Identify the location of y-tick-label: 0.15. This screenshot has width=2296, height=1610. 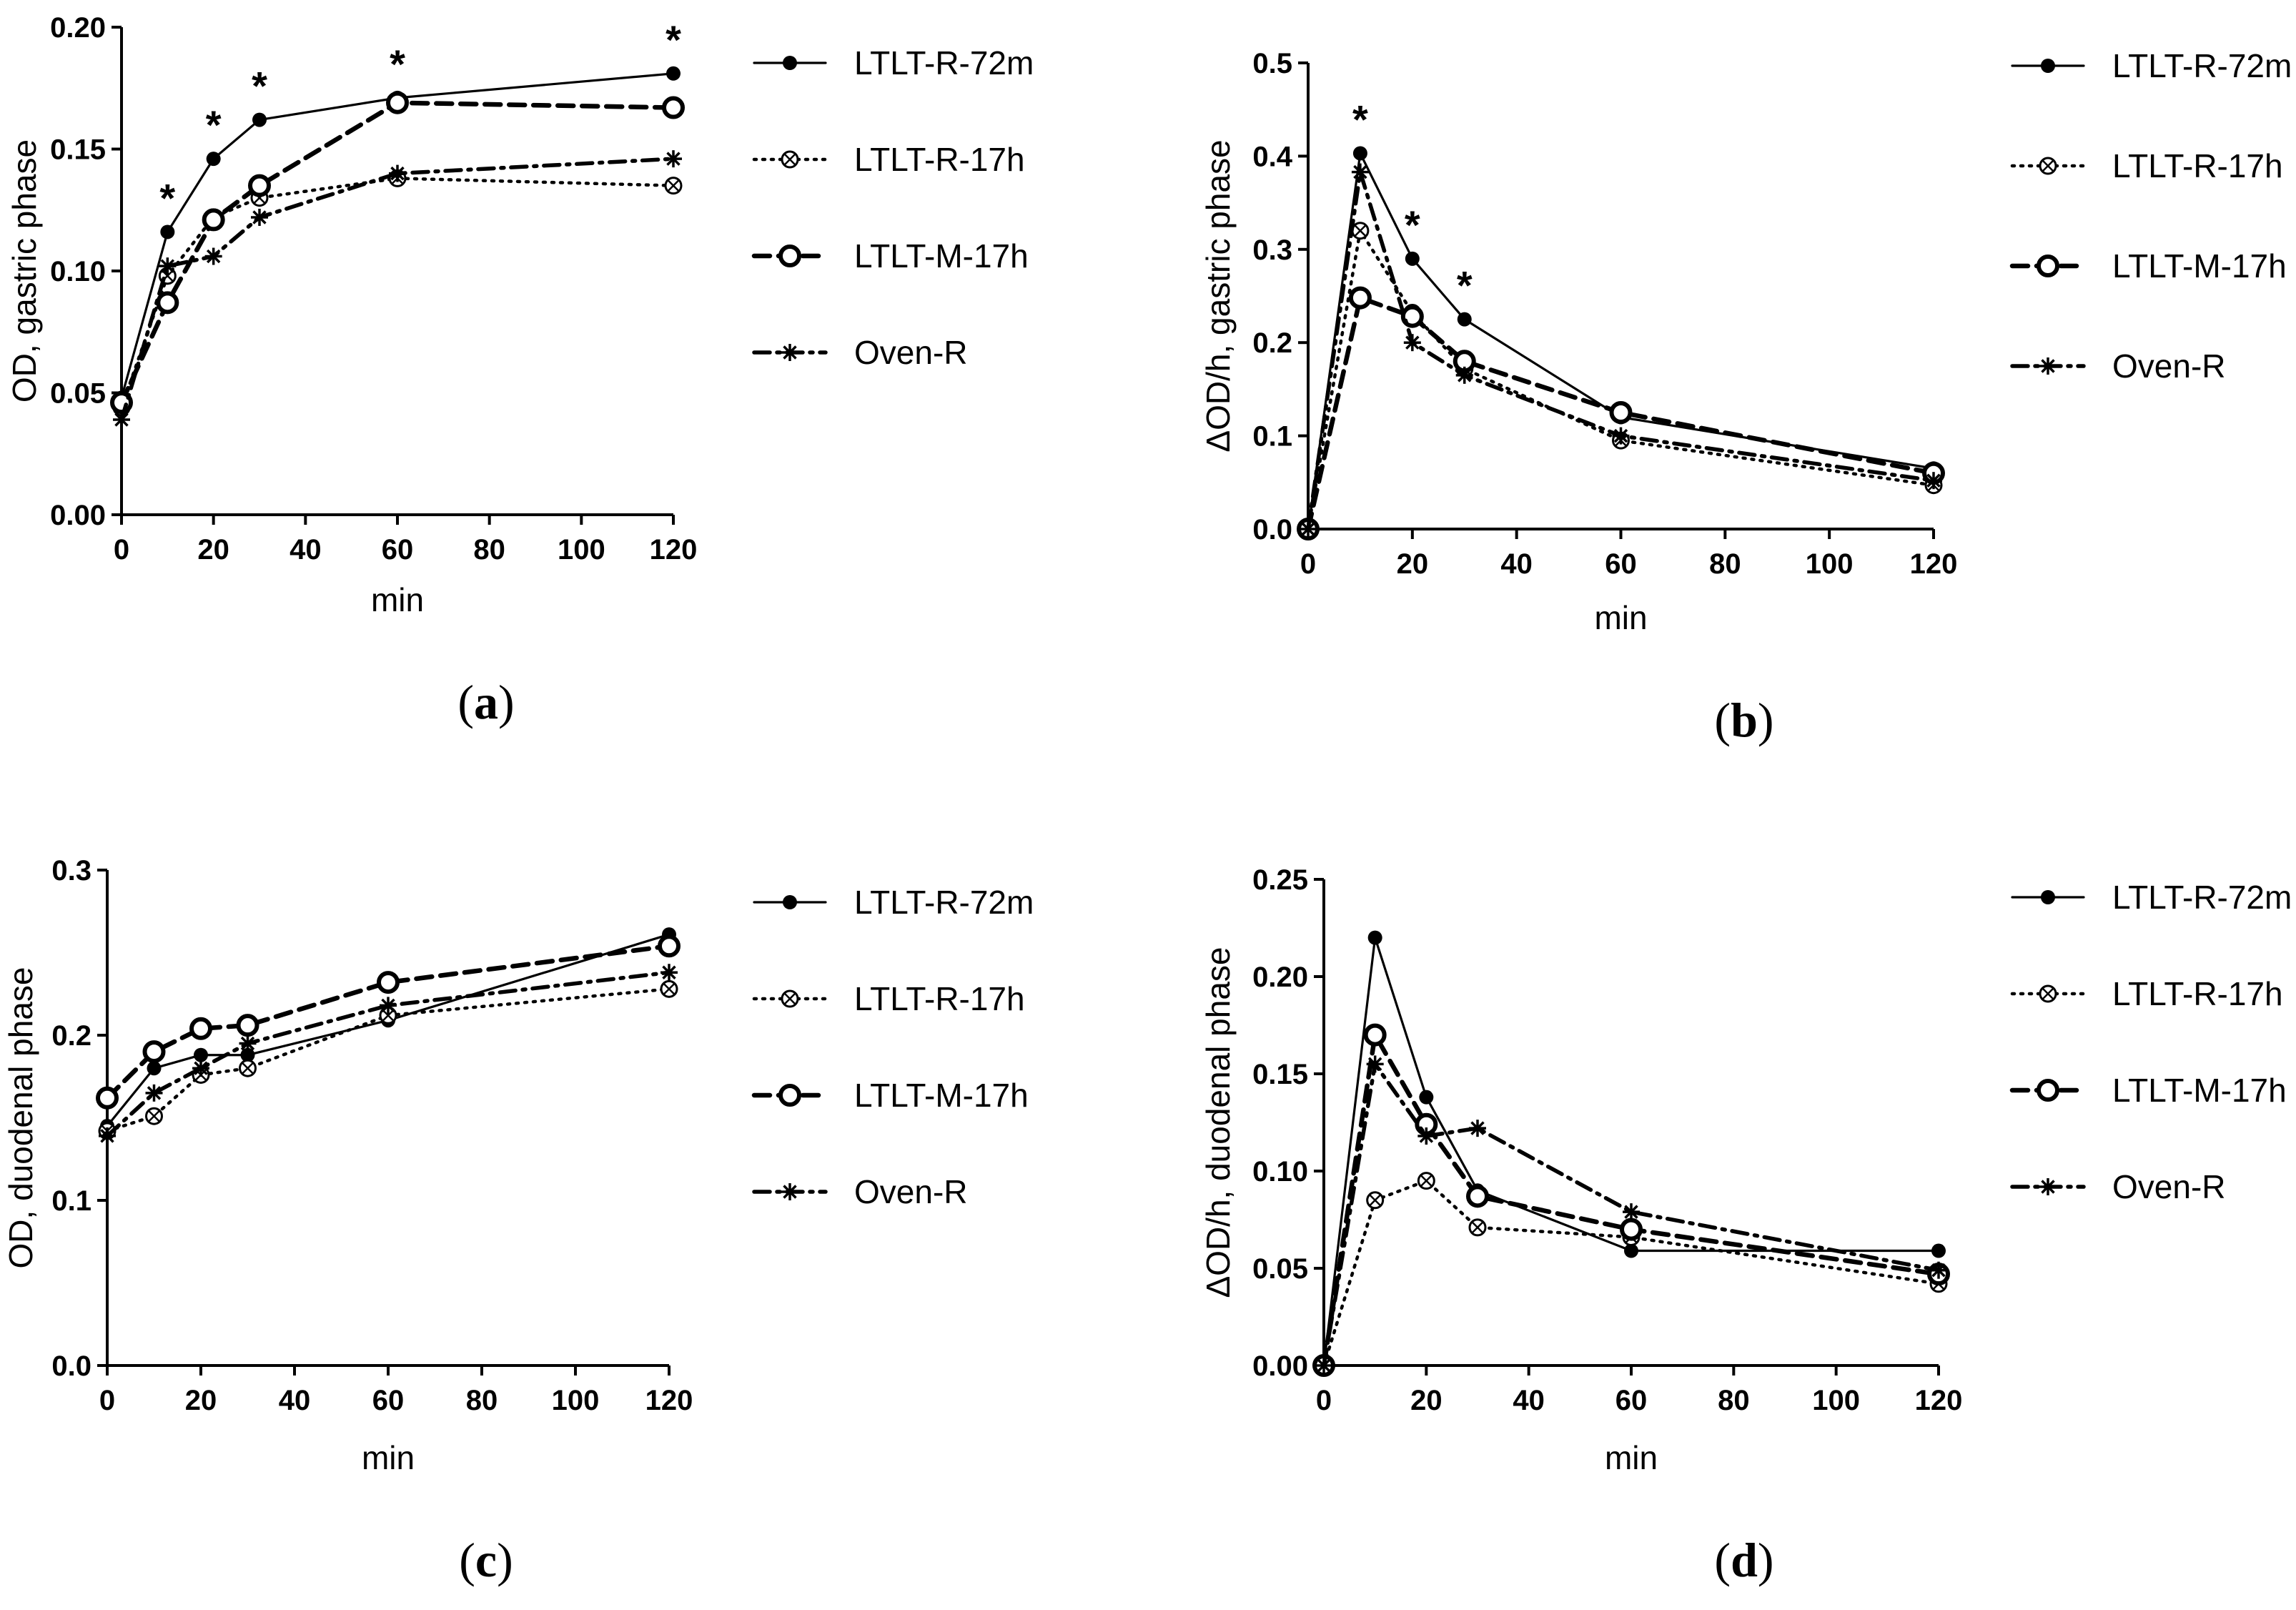
(78, 150).